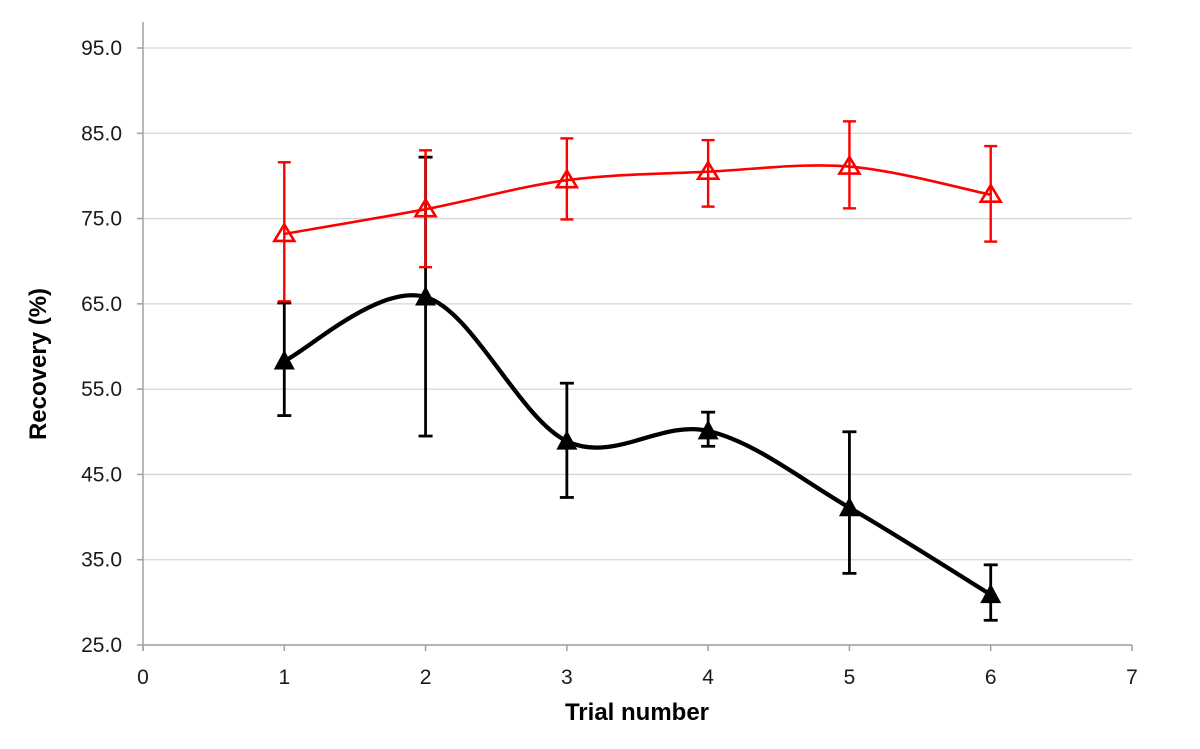  What do you see at coordinates (850, 677) in the screenshot?
I see `x-tick-label: 5` at bounding box center [850, 677].